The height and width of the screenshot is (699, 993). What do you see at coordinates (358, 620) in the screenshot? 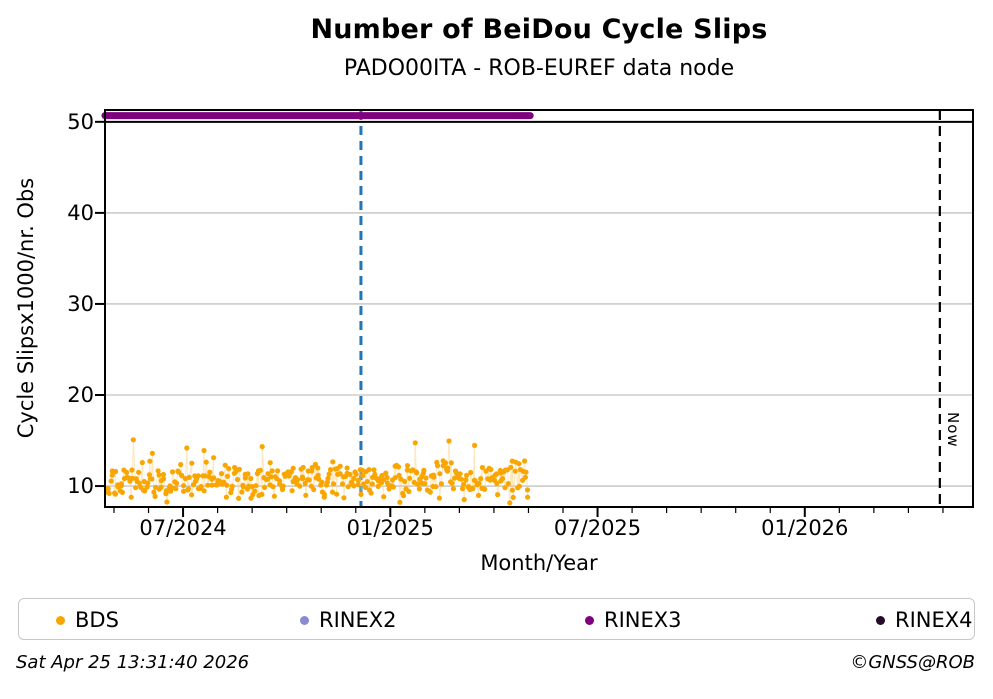
I see `legend-label: RINEX2` at bounding box center [358, 620].